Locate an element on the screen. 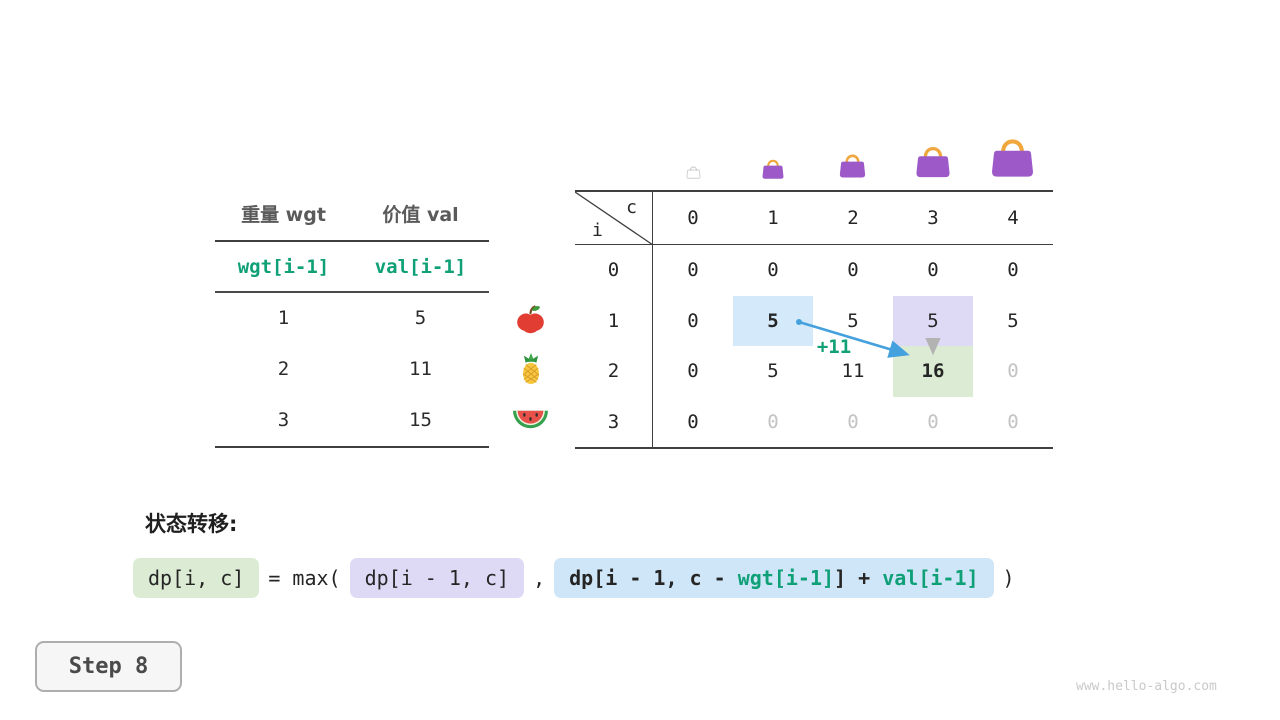 The image size is (1280, 720). added-value-annotation: +11 is located at coordinates (834, 347).